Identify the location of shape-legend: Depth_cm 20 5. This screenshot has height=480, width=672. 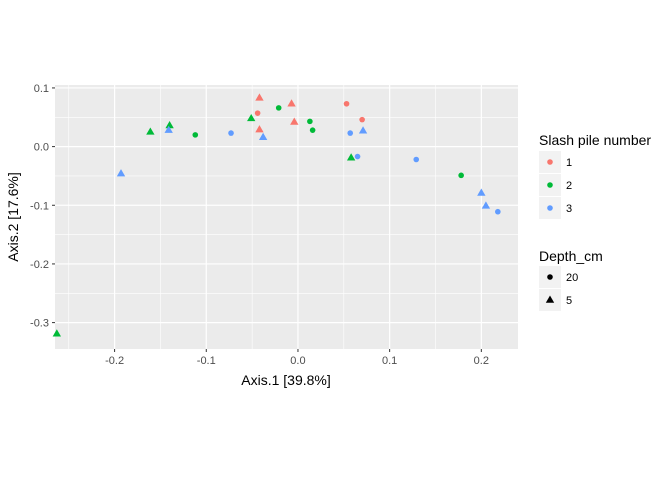
(571, 279).